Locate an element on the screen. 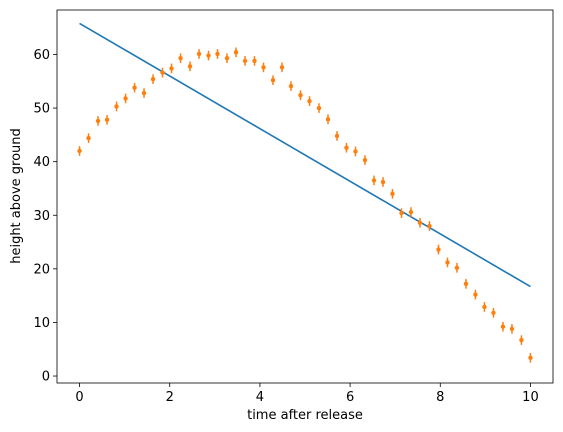  x-tick-label: 10 is located at coordinates (530, 397).